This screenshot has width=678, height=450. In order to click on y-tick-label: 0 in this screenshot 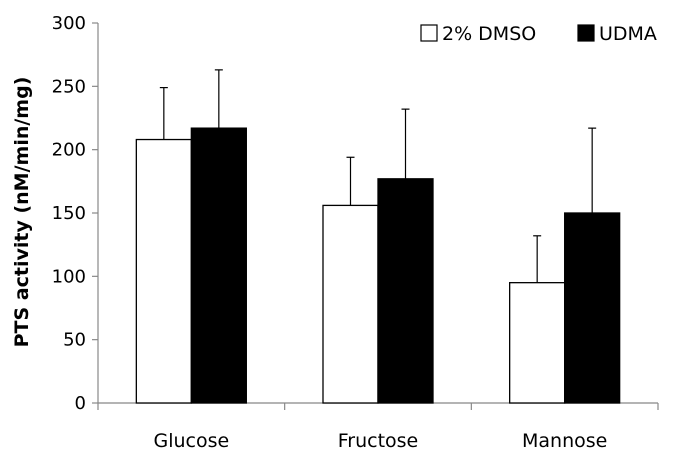, I will do `click(80, 403)`.